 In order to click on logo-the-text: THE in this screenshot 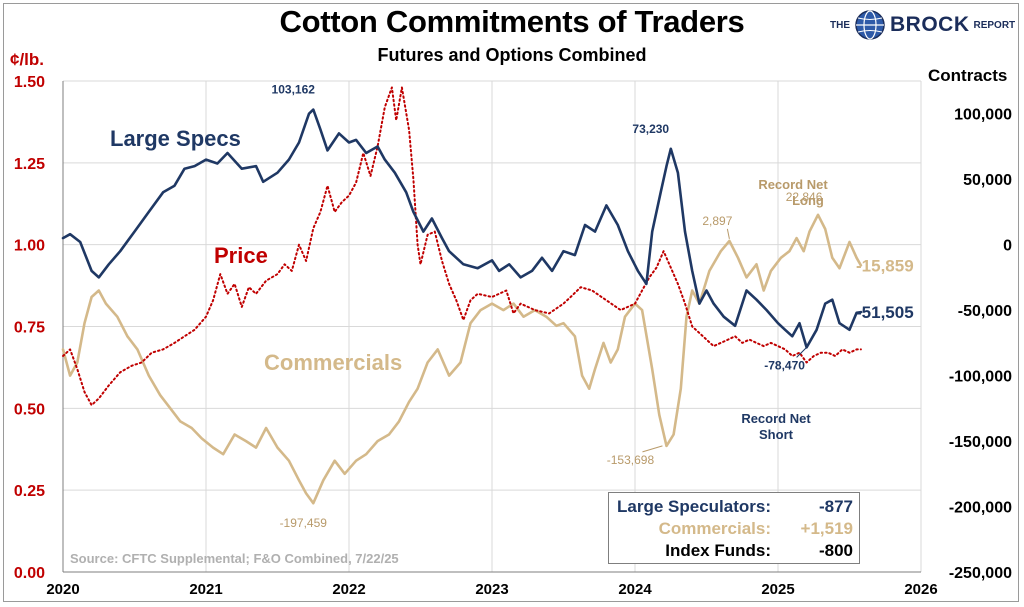, I will do `click(840, 25)`.